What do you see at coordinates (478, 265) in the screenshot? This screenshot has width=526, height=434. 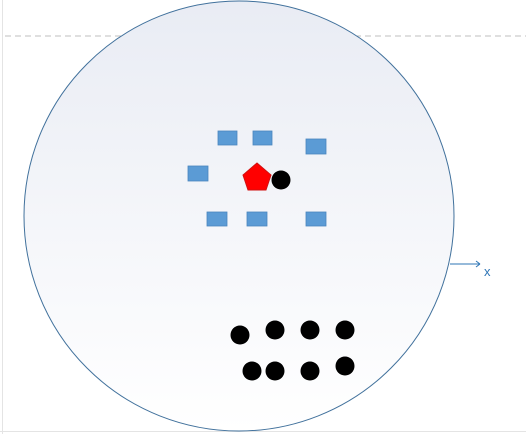 I see `x-axis-arrowhead-lower` at bounding box center [478, 265].